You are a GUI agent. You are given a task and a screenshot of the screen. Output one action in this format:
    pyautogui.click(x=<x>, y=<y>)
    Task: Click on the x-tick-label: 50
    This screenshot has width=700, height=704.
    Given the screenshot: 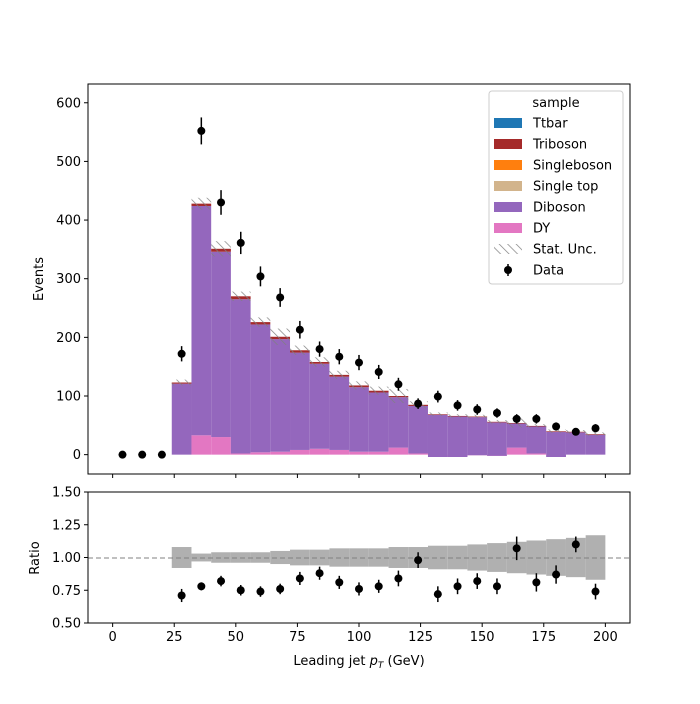 What is the action you would take?
    pyautogui.click(x=236, y=637)
    